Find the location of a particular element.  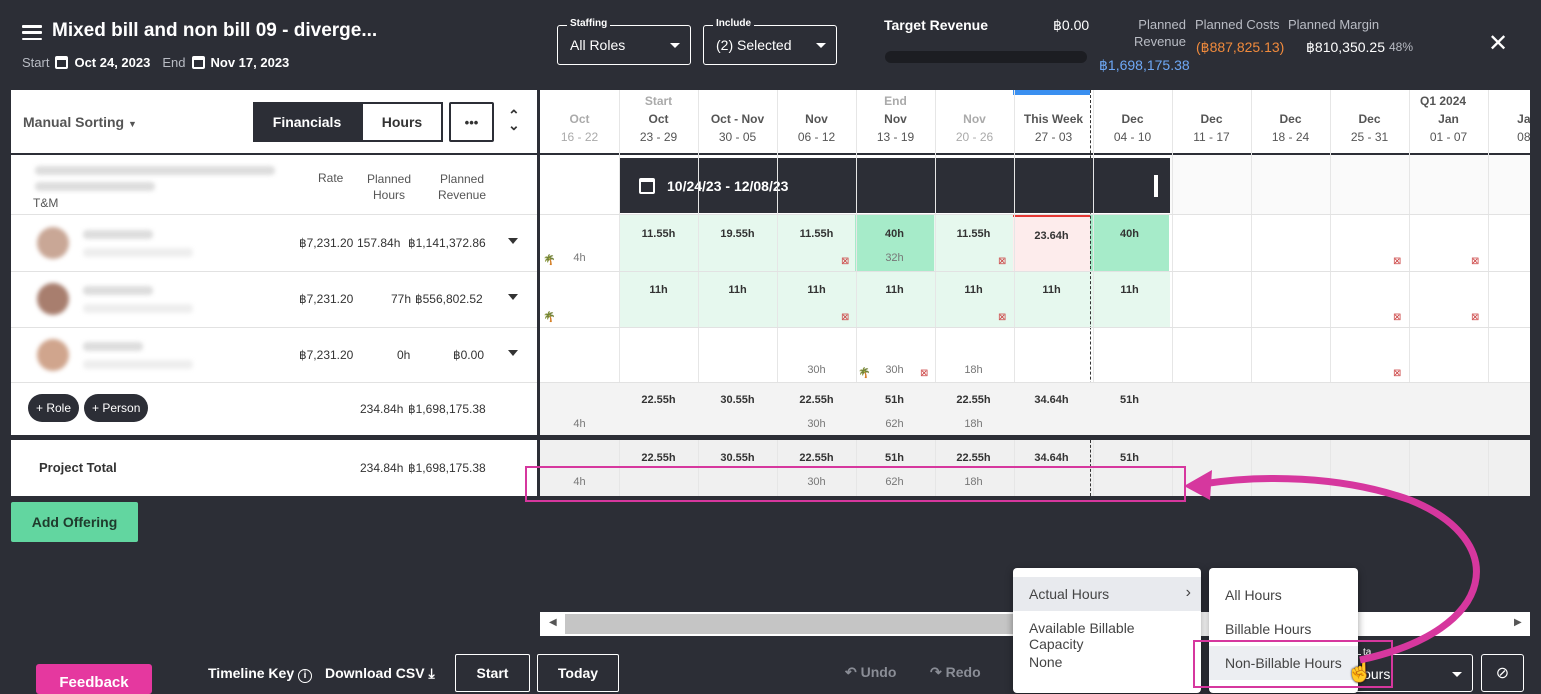

close-icon: ✕ is located at coordinates (1498, 43).